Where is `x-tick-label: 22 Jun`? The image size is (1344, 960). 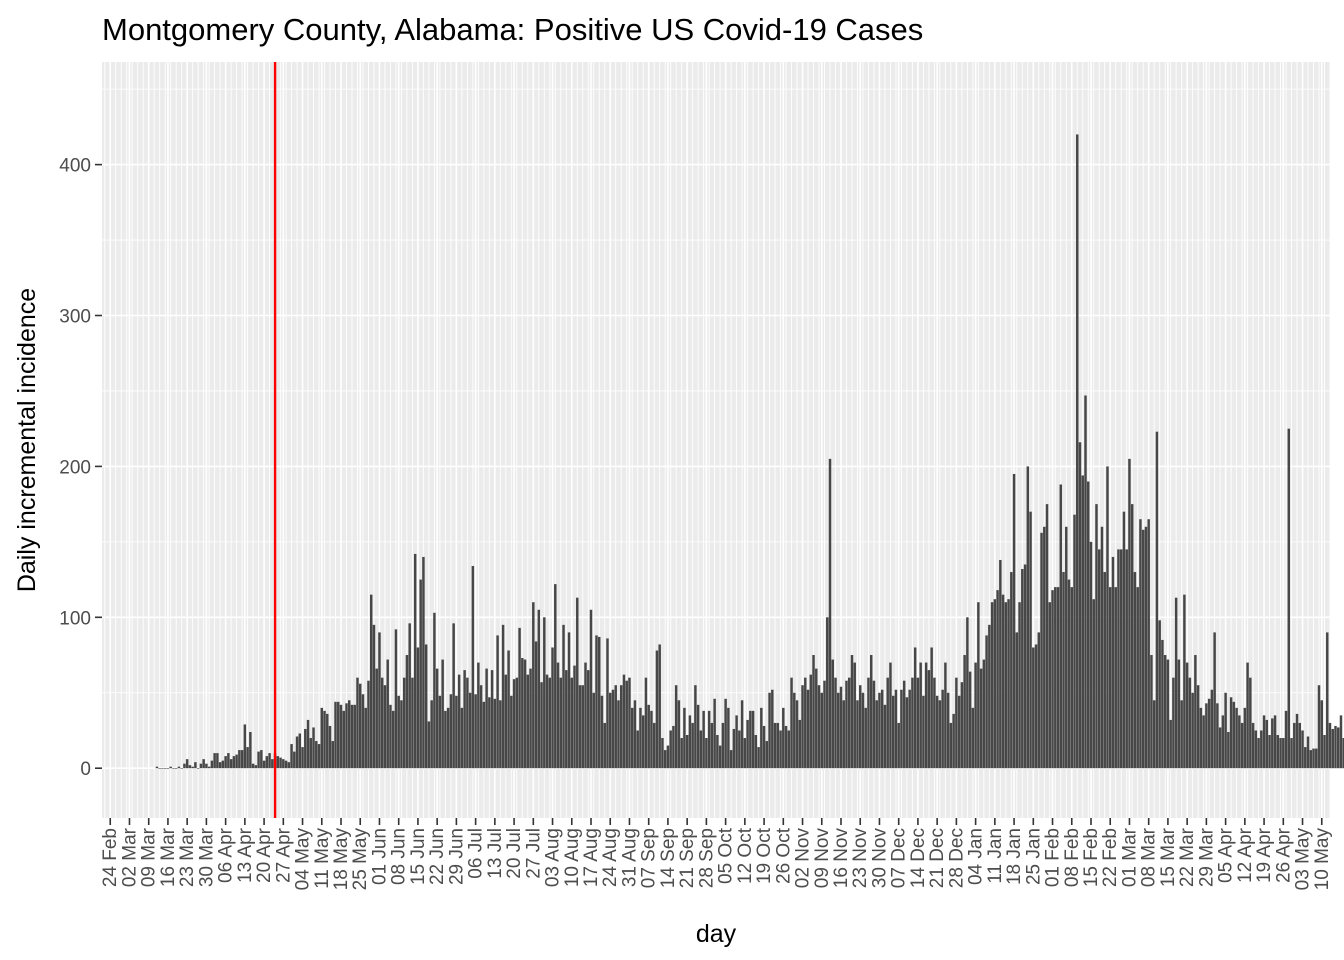 x-tick-label: 22 Jun is located at coordinates (437, 856).